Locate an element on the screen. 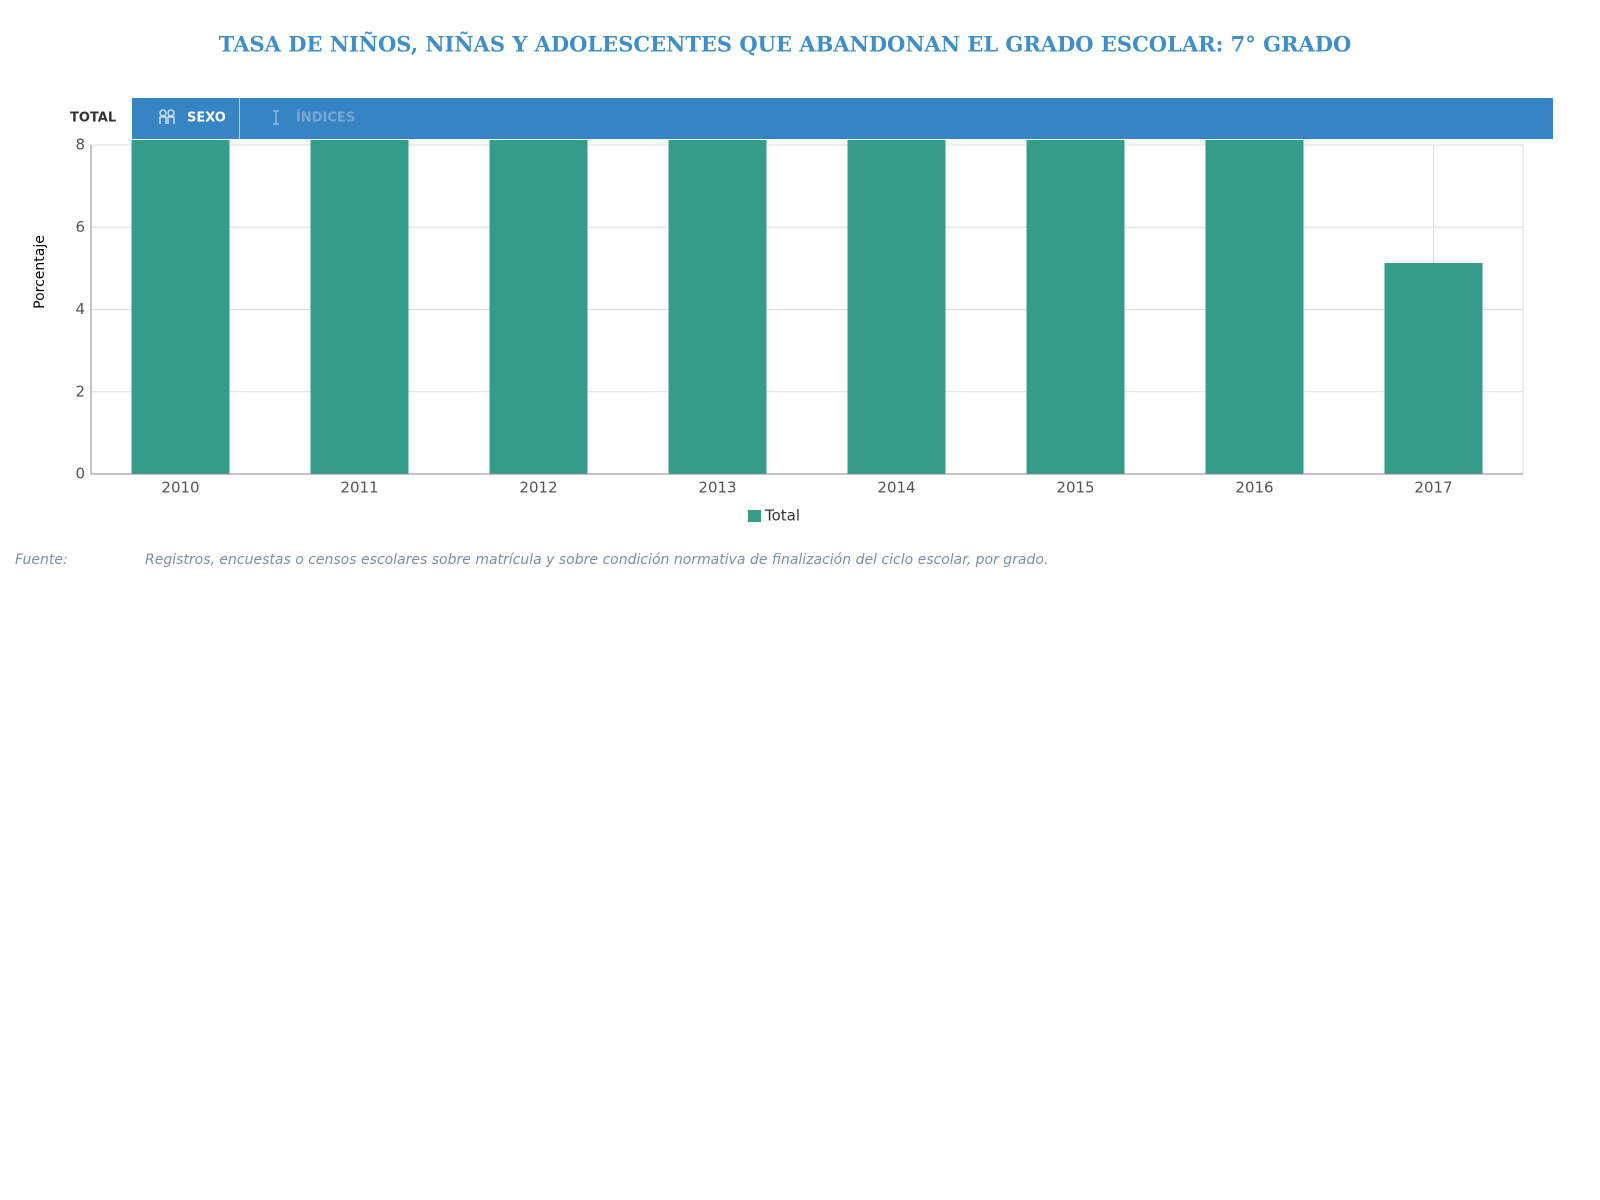 This screenshot has height=1200, width=1600. legend-swatch is located at coordinates (754, 516).